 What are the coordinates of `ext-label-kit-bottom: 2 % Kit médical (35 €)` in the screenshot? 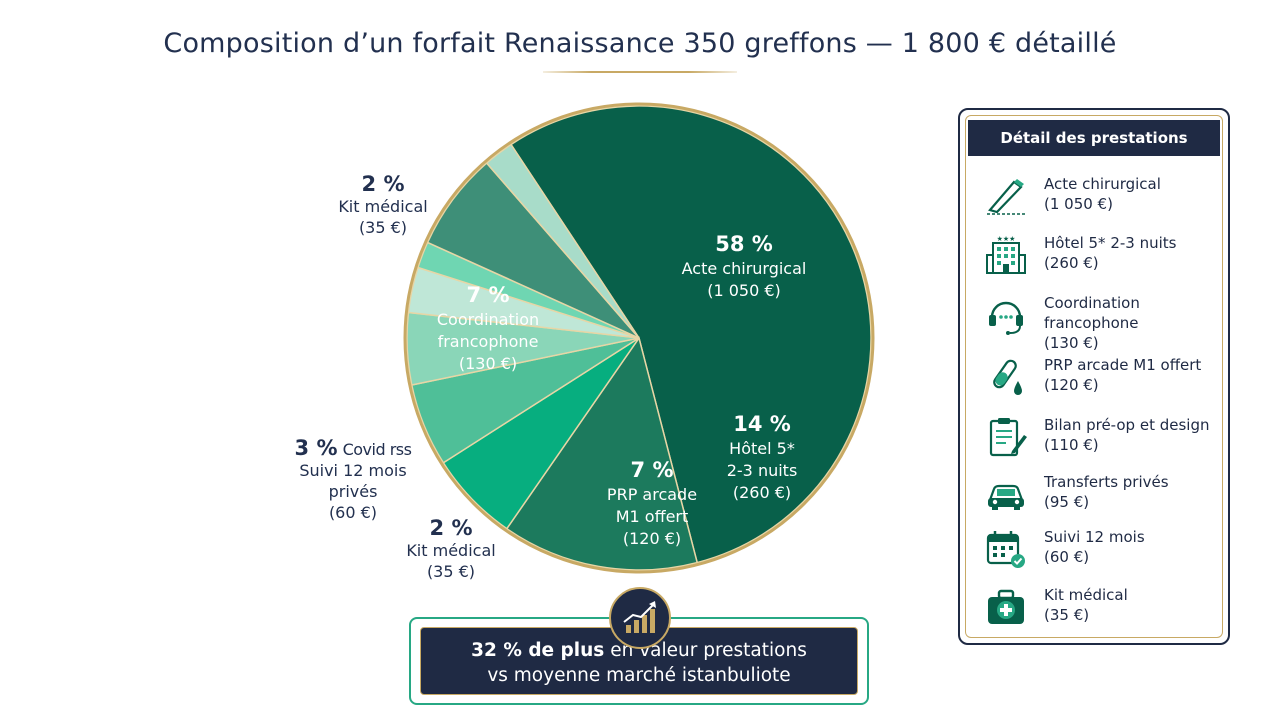 It's located at (451, 549).